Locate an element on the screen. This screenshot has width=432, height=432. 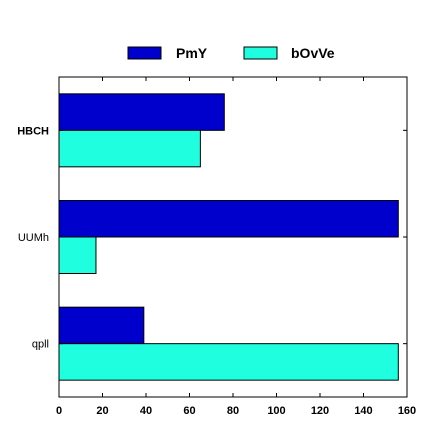
x-tick-label: 20 is located at coordinates (102, 411).